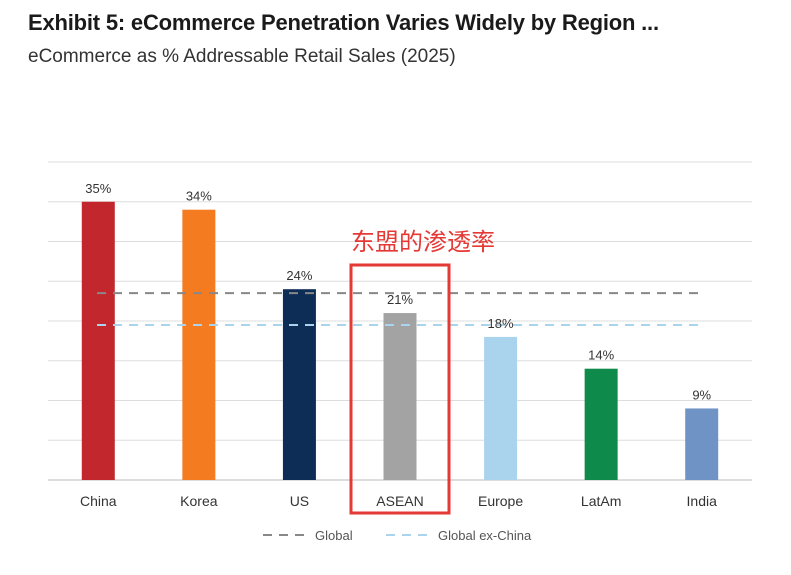 Image resolution: width=791 pixels, height=575 pixels. What do you see at coordinates (501, 323) in the screenshot?
I see `data-label-europe: 18%` at bounding box center [501, 323].